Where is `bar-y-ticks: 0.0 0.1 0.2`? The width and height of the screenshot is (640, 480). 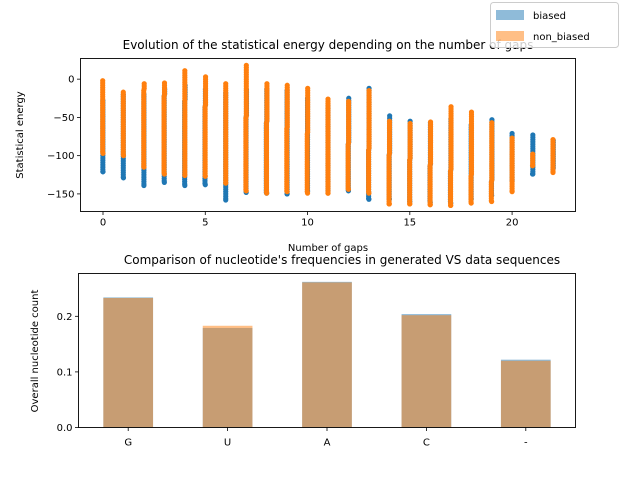 bar-y-ticks: 0.0 0.1 0.2 is located at coordinates (68, 373).